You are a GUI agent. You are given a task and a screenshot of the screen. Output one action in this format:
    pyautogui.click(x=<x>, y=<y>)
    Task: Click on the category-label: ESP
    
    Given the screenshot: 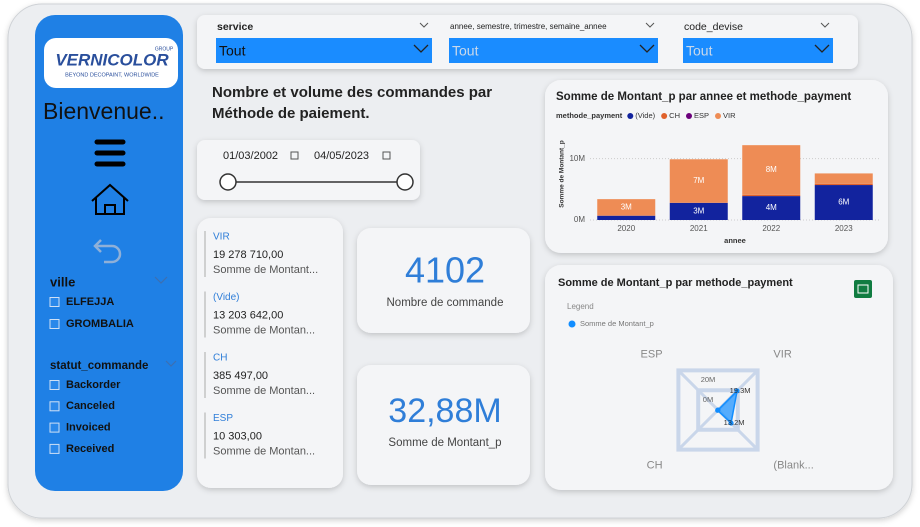 What is the action you would take?
    pyautogui.click(x=652, y=354)
    